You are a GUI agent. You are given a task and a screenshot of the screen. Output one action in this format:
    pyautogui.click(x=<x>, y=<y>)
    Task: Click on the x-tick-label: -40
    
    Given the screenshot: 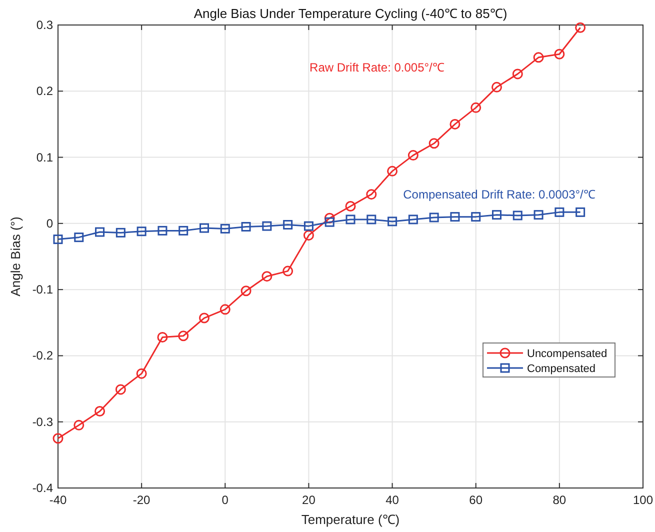 What is the action you would take?
    pyautogui.click(x=58, y=500)
    